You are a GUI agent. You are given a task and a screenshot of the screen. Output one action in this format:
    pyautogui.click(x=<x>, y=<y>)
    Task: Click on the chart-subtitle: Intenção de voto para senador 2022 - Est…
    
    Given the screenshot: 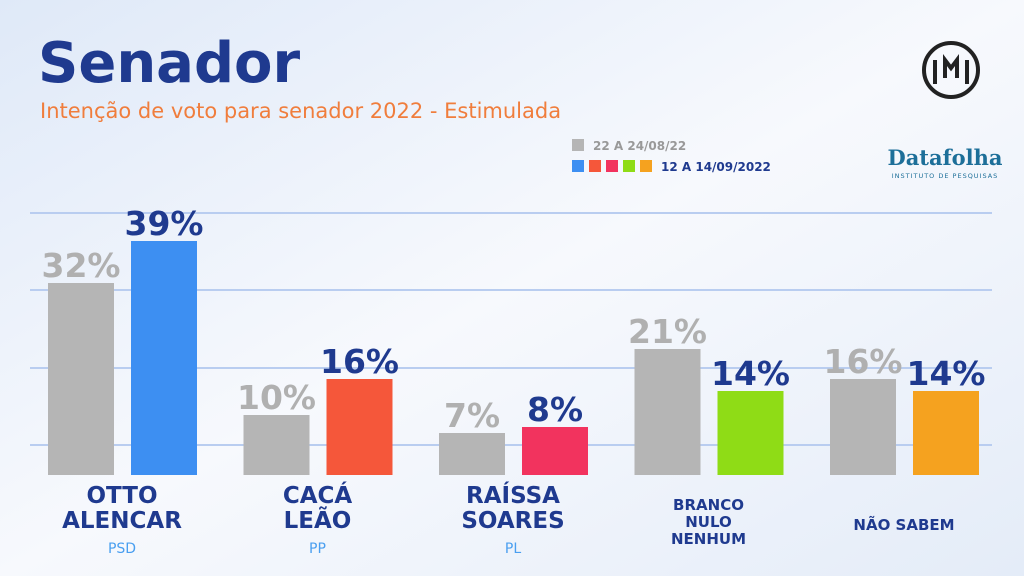 What is the action you would take?
    pyautogui.click(x=300, y=111)
    